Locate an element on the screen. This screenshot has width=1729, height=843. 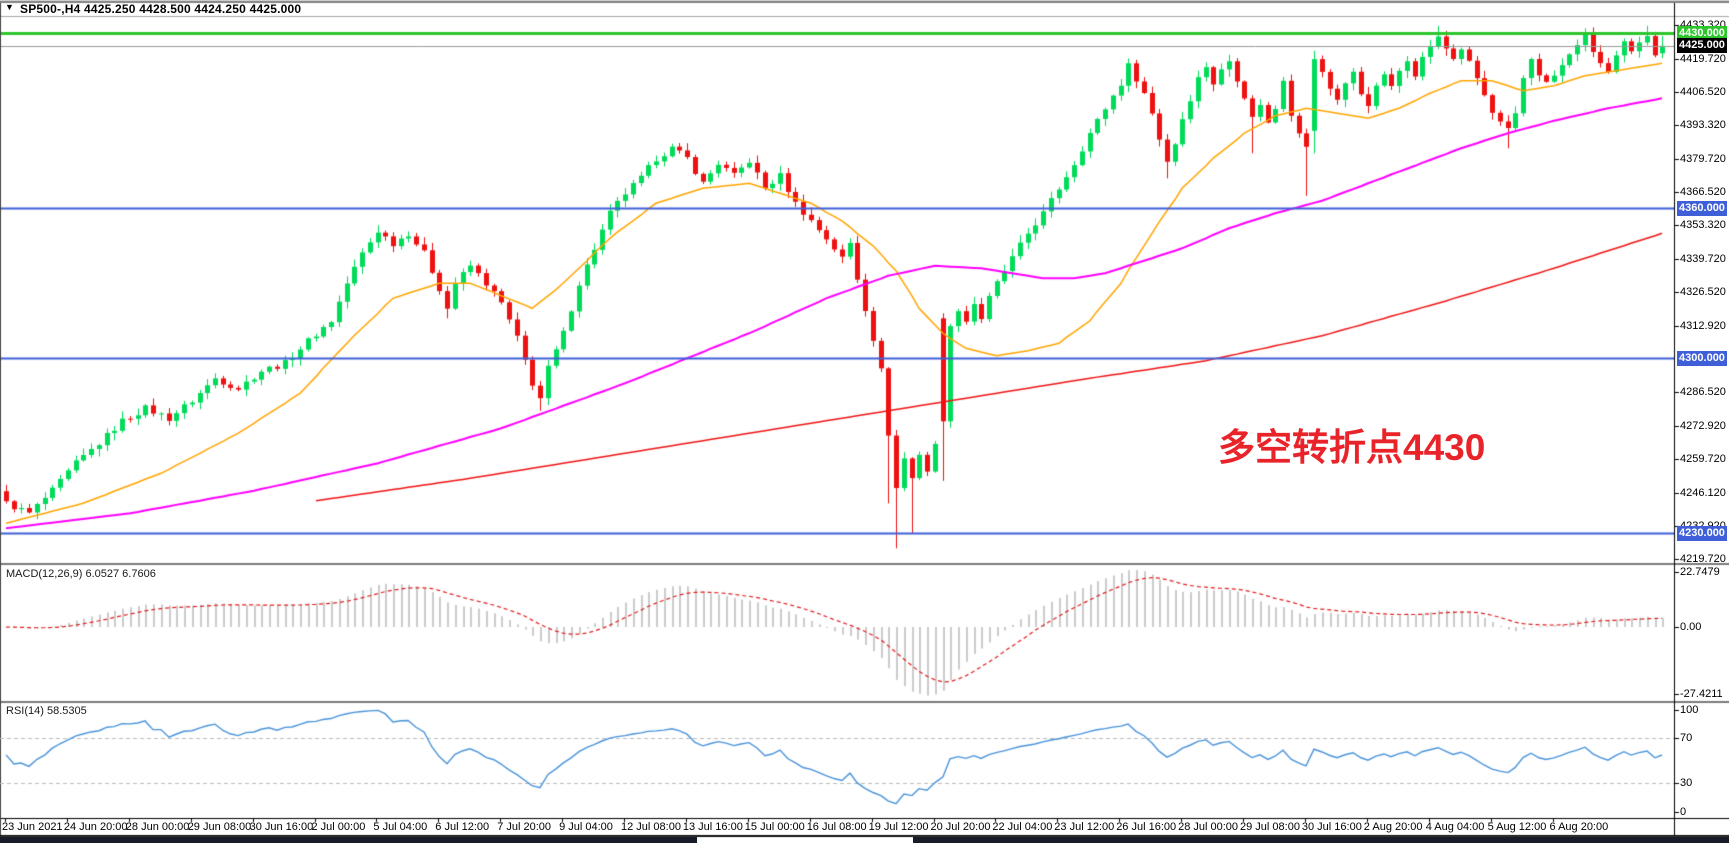
text-annotation-turning-point: 多空转折点4430 is located at coordinates (1352, 447).